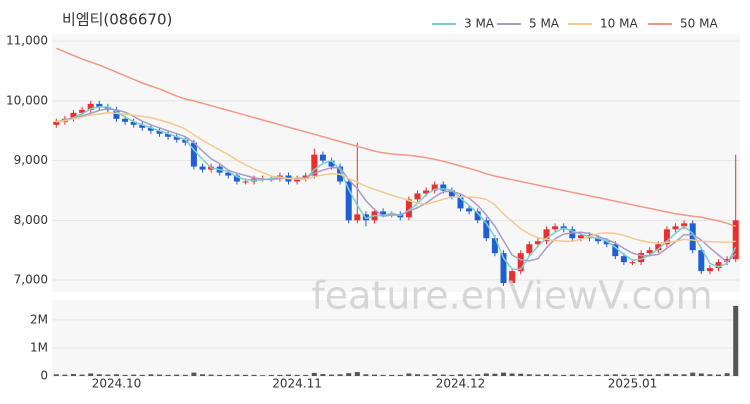  What do you see at coordinates (117, 384) in the screenshot?
I see `x-tick-label: 2024.10` at bounding box center [117, 384].